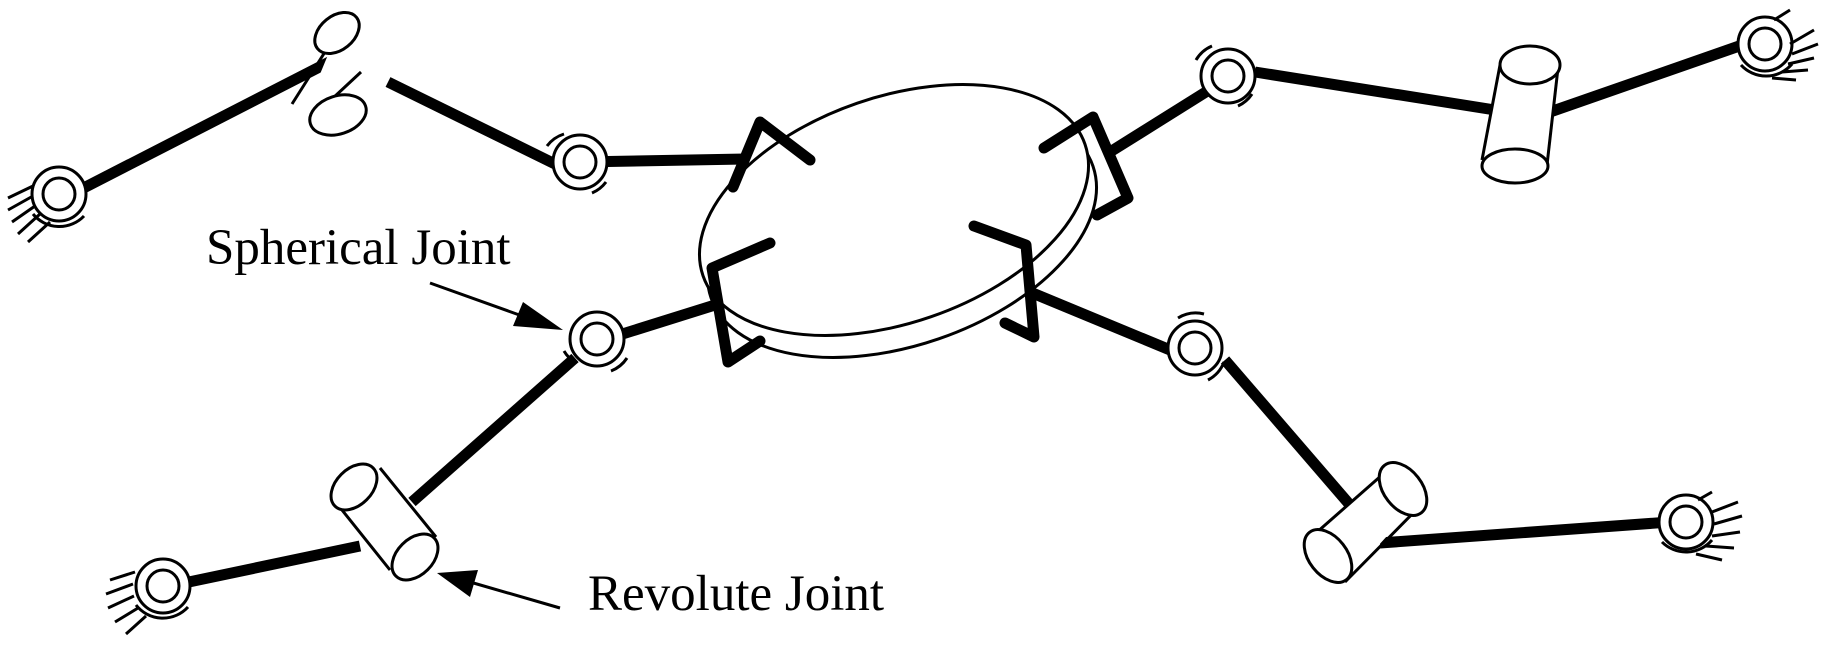 The image size is (1829, 645). I want to click on spherical-joint-middle, so click(595, 341).